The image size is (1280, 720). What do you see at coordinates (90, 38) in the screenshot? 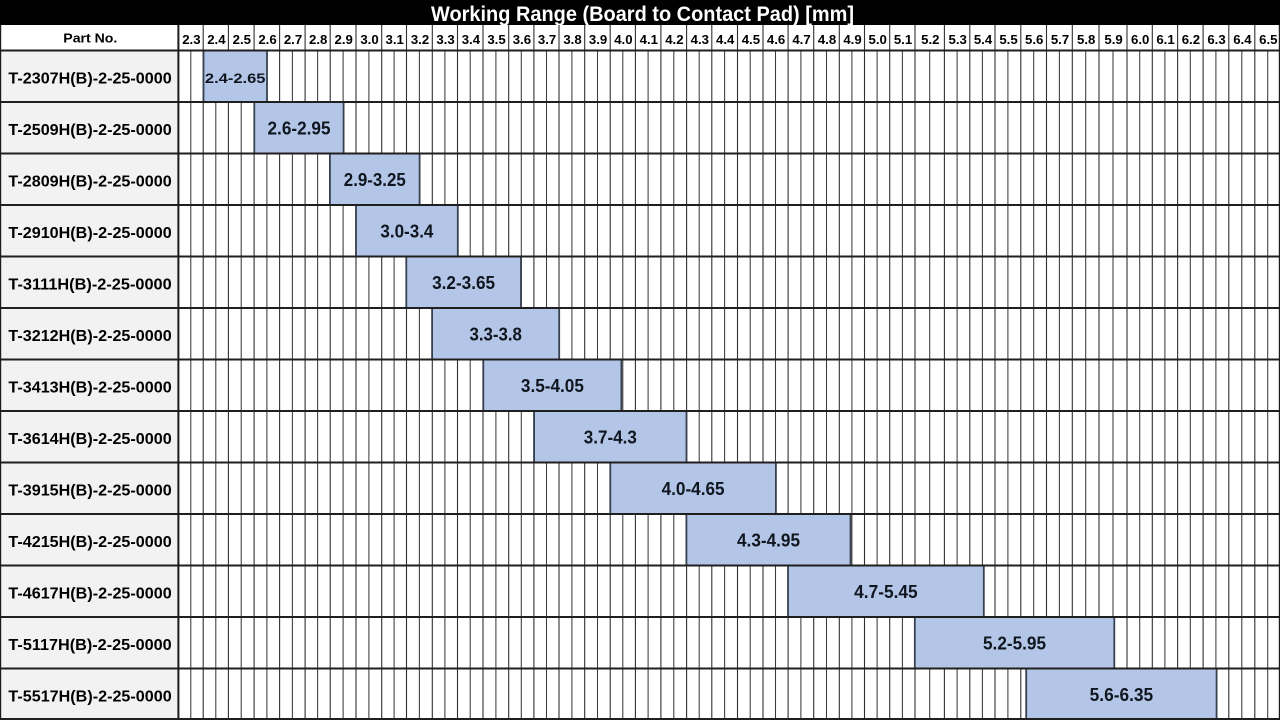
I see `svg-text: Part No.` at bounding box center [90, 38].